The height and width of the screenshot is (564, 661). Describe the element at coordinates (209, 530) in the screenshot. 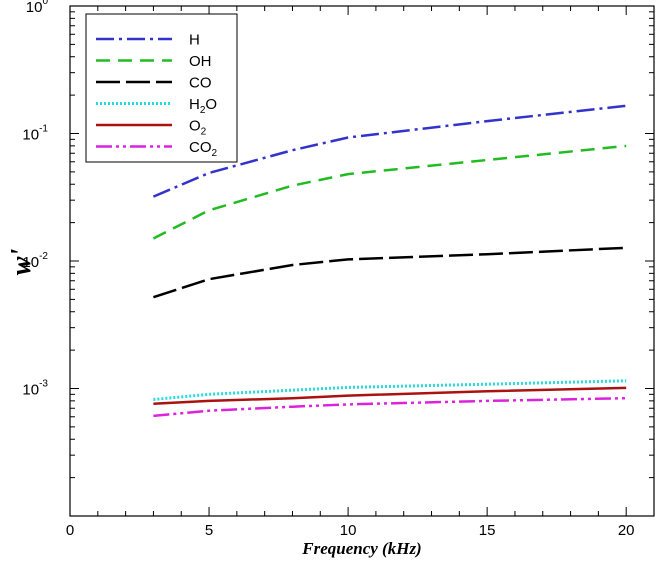

I see `x-tick-label: 5` at that location.